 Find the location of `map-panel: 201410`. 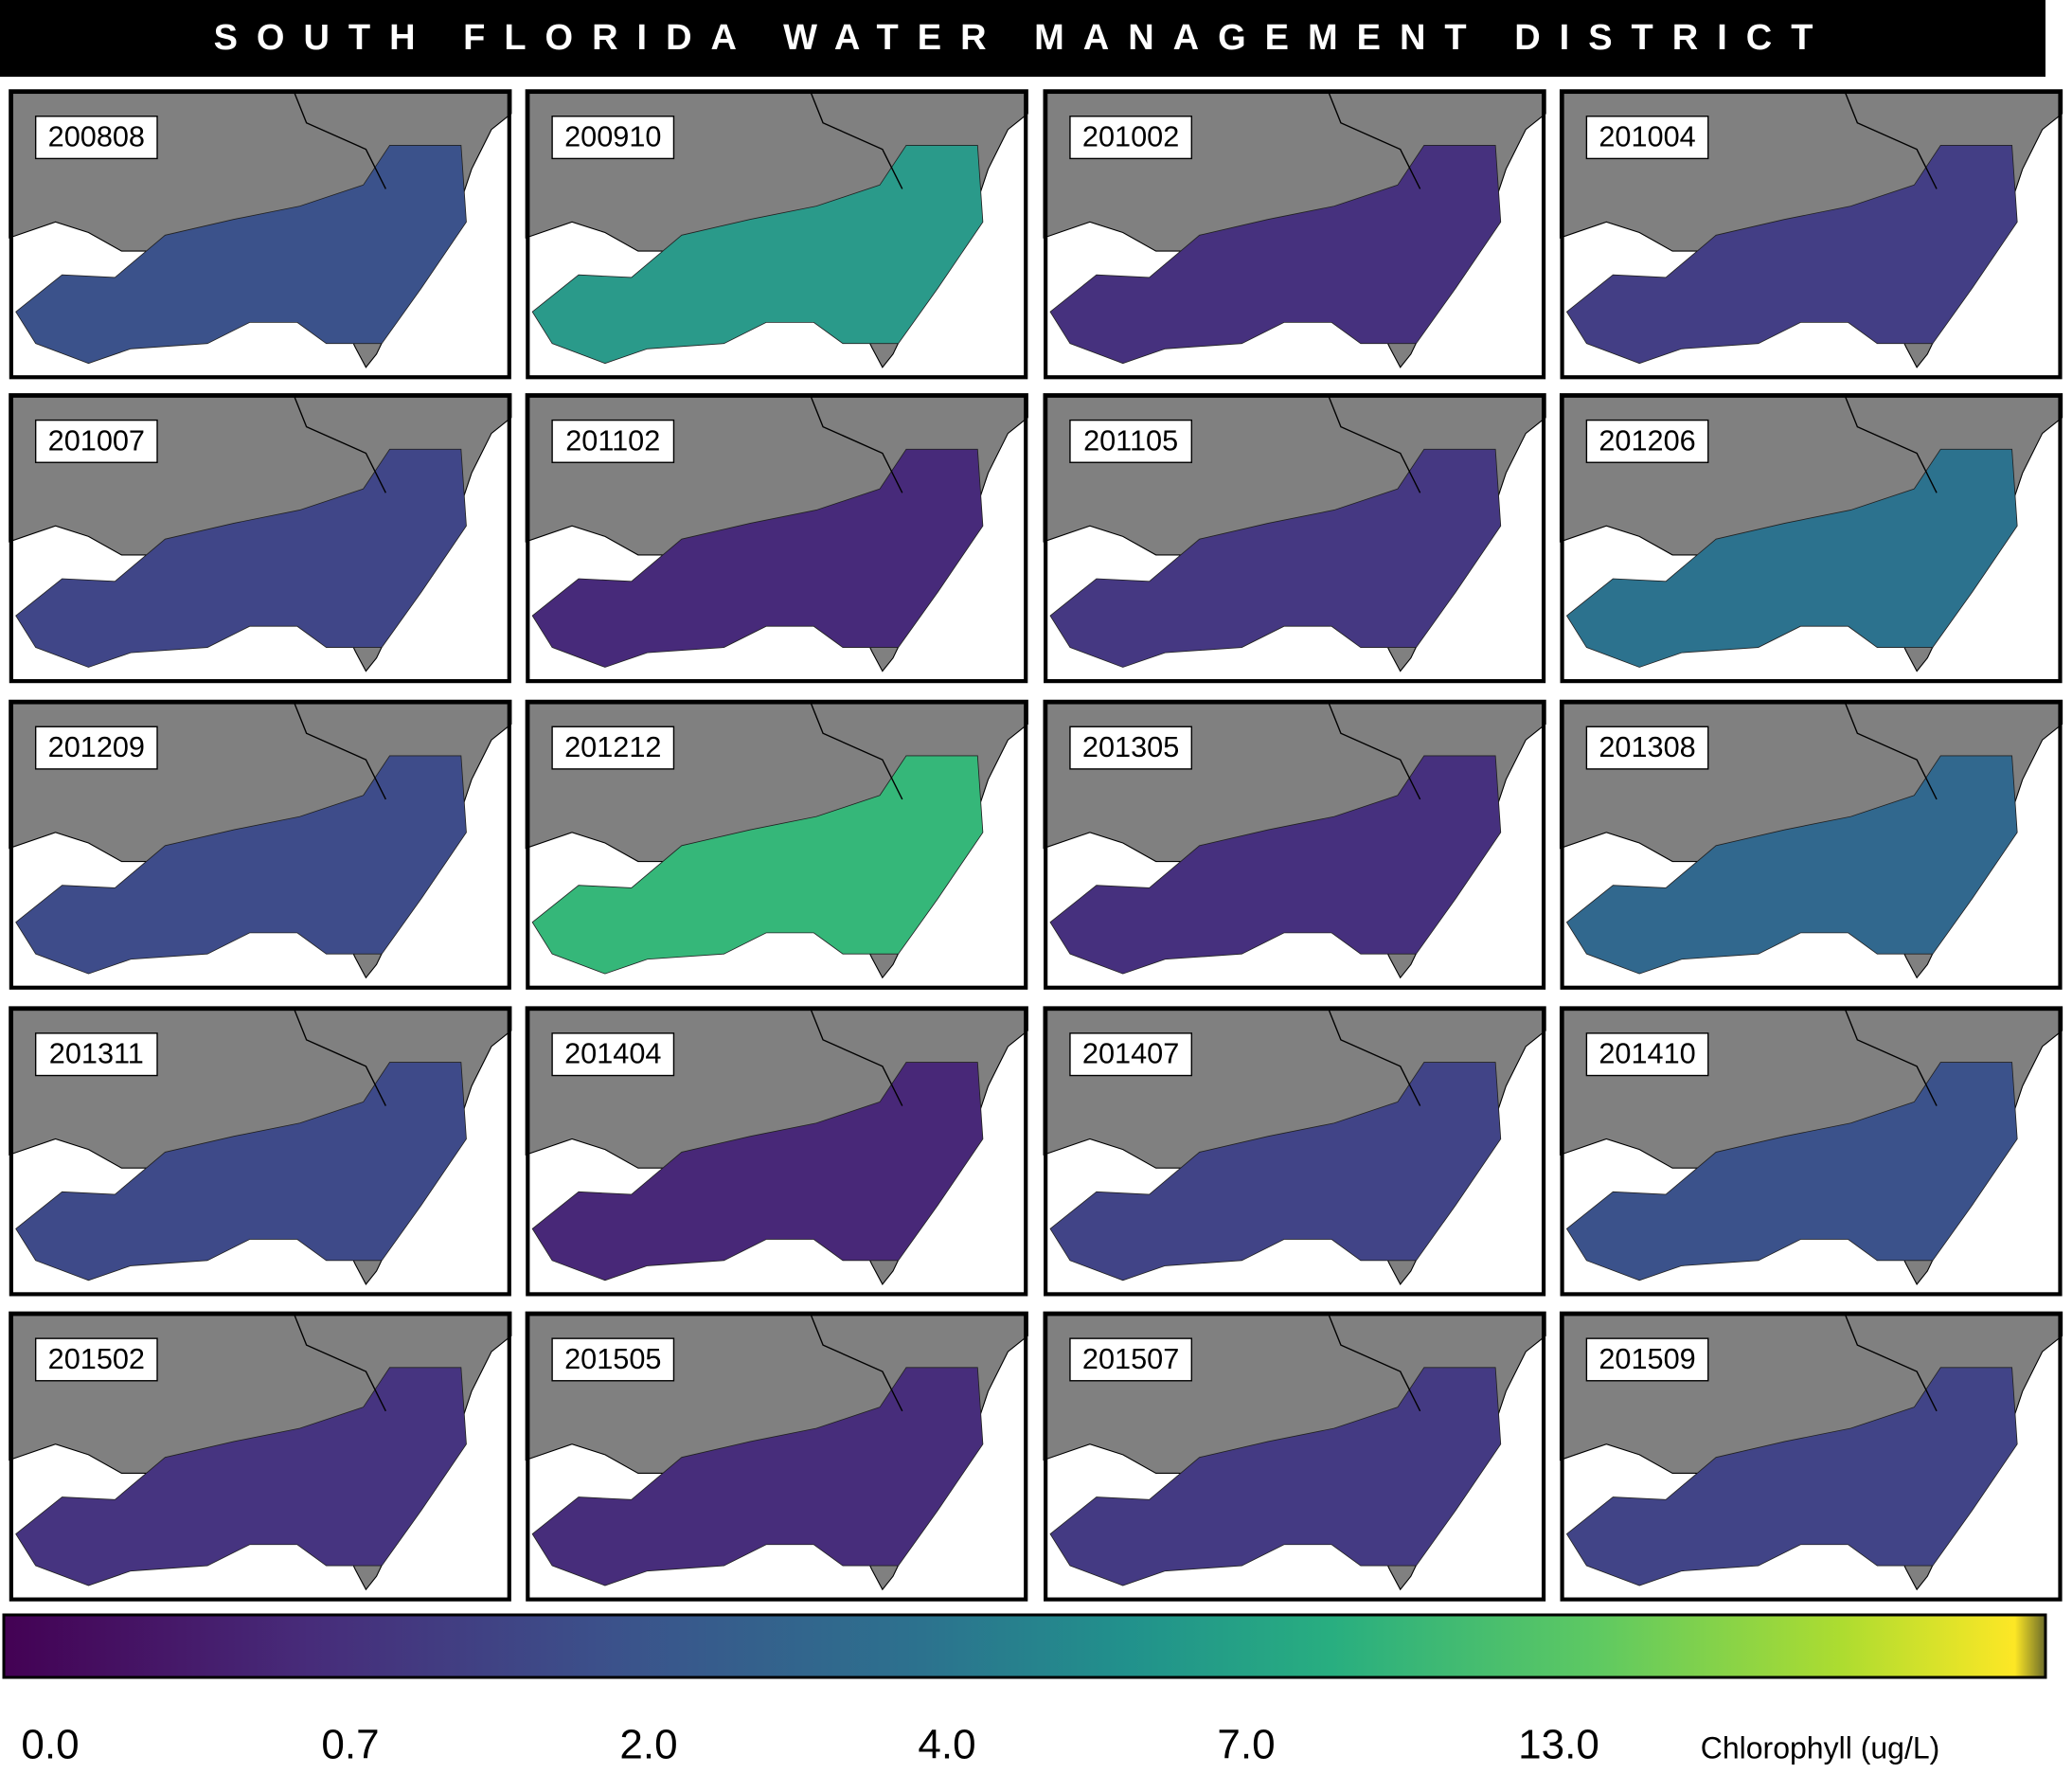

map-panel: 201410 is located at coordinates (1811, 1151).